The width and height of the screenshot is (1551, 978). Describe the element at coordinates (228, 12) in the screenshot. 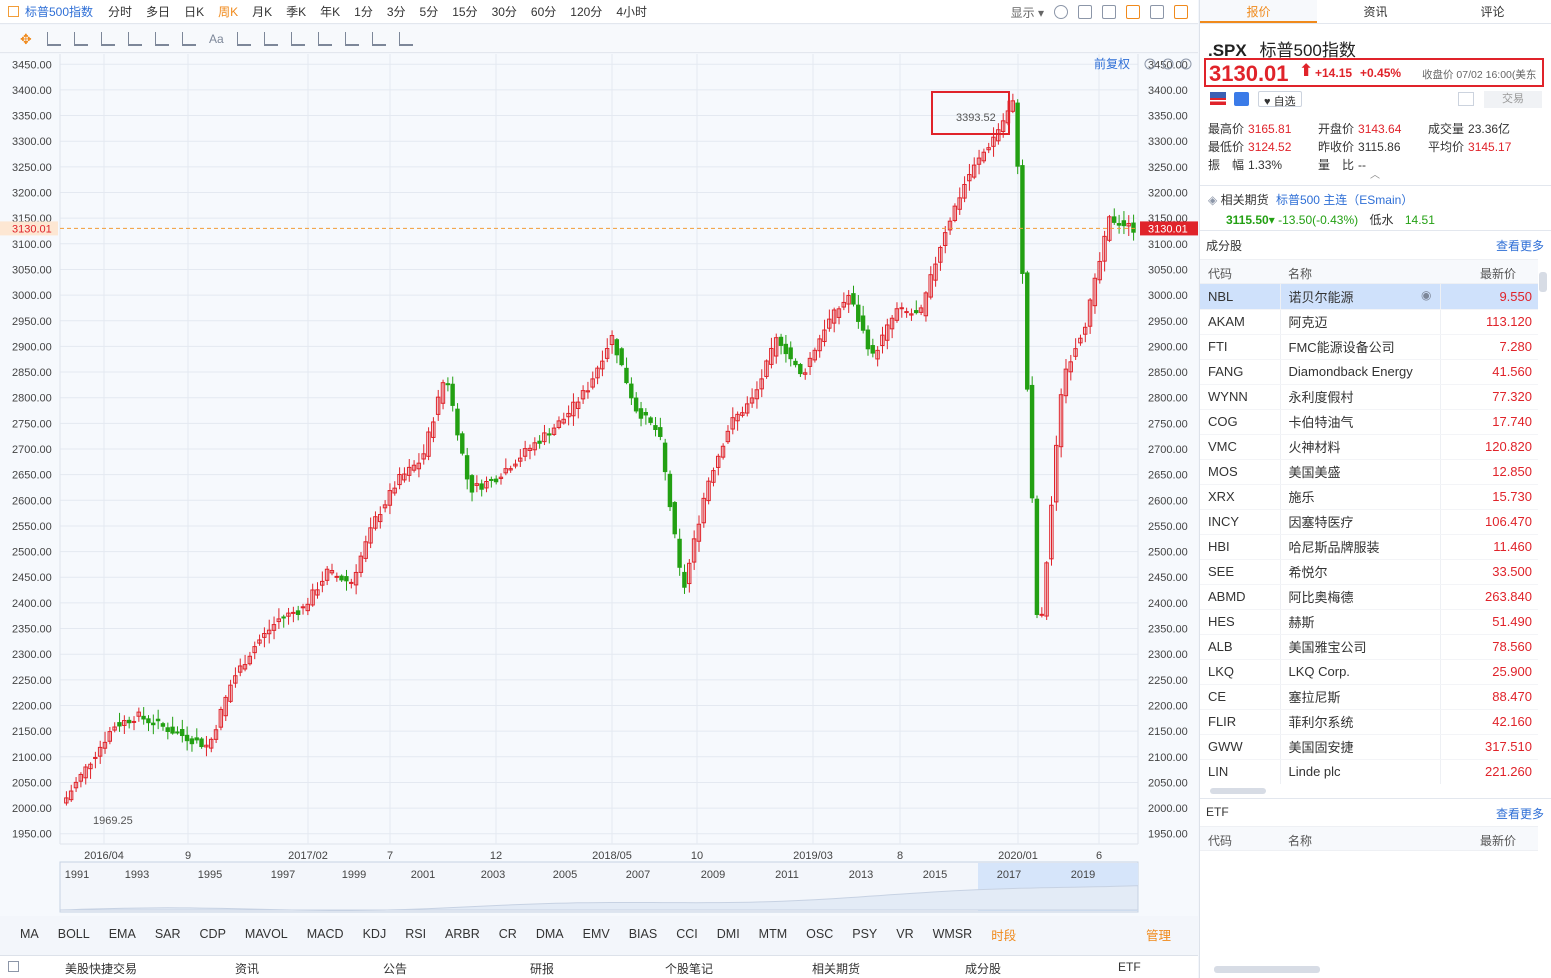

I see `period-tab: 周K` at that location.